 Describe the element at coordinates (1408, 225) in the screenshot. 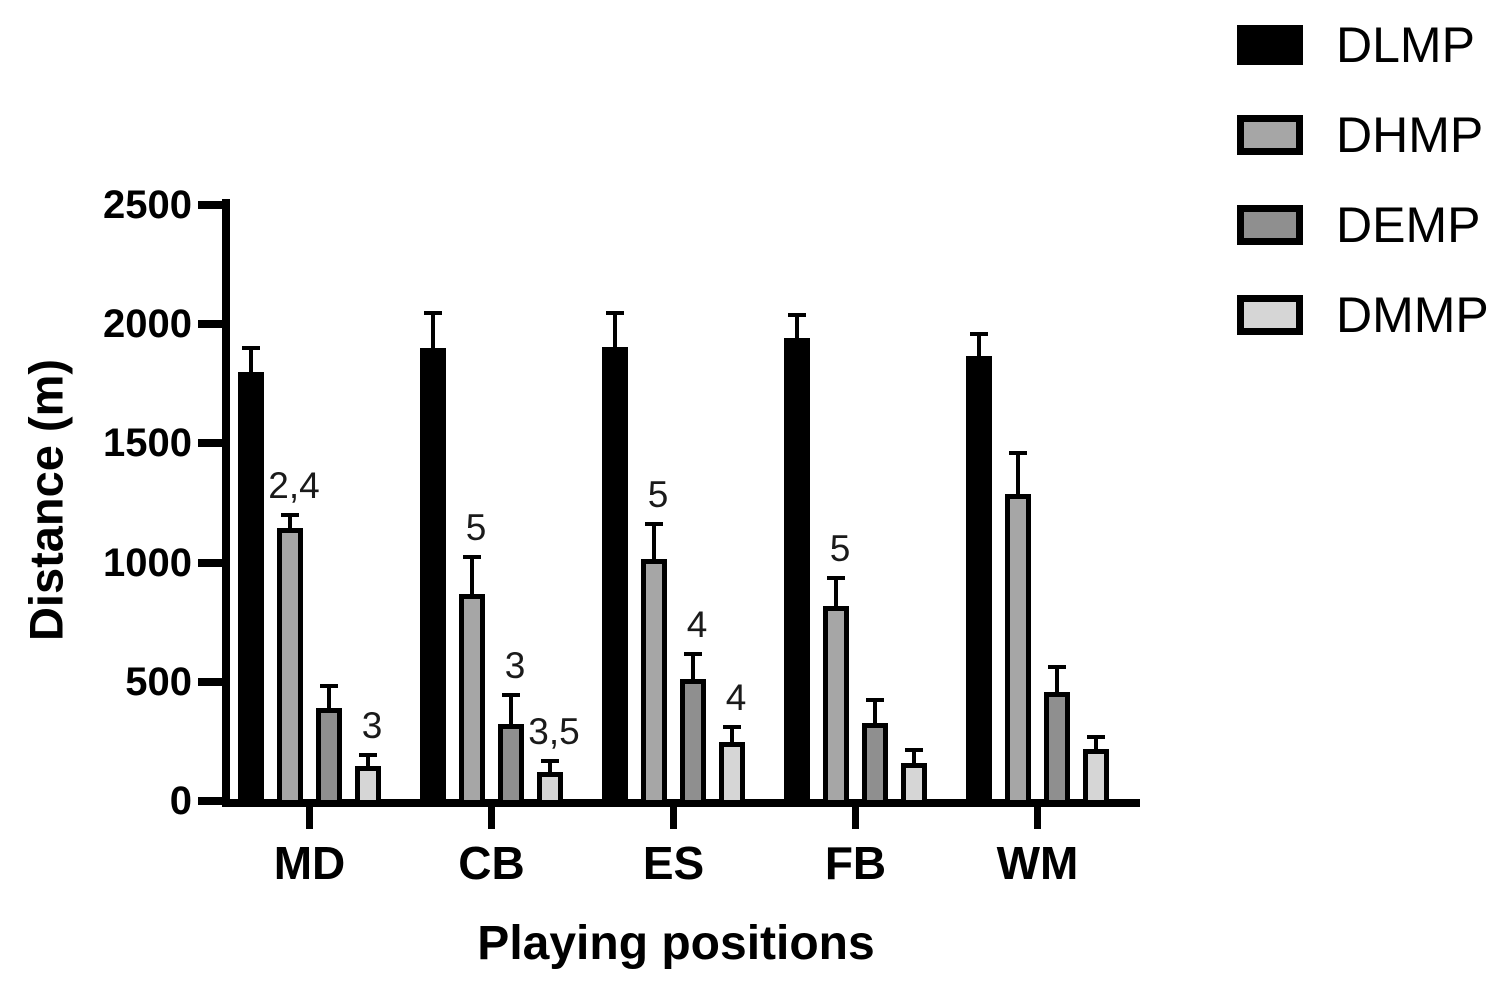

I see `legend-label-demp: DEMP` at that location.